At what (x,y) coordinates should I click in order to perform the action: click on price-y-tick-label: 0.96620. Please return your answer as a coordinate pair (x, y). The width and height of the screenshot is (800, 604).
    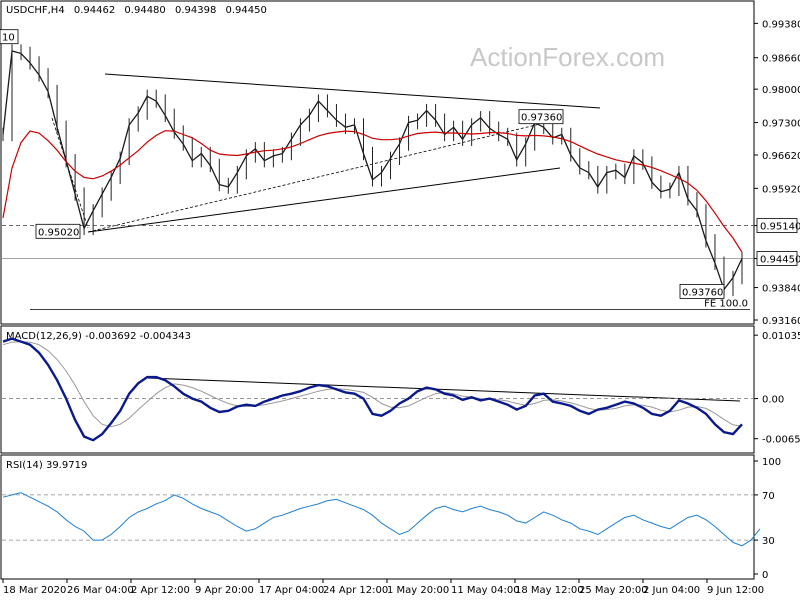
    Looking at the image, I should click on (781, 156).